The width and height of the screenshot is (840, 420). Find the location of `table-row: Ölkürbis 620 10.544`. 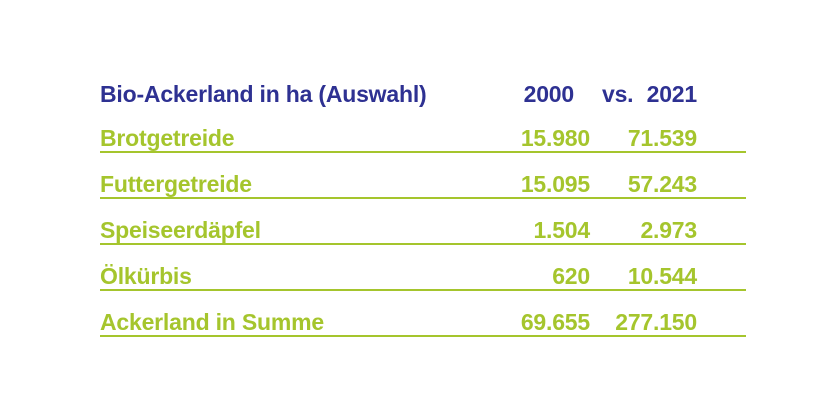

table-row: Ölkürbis 620 10.544 is located at coordinates (423, 268).